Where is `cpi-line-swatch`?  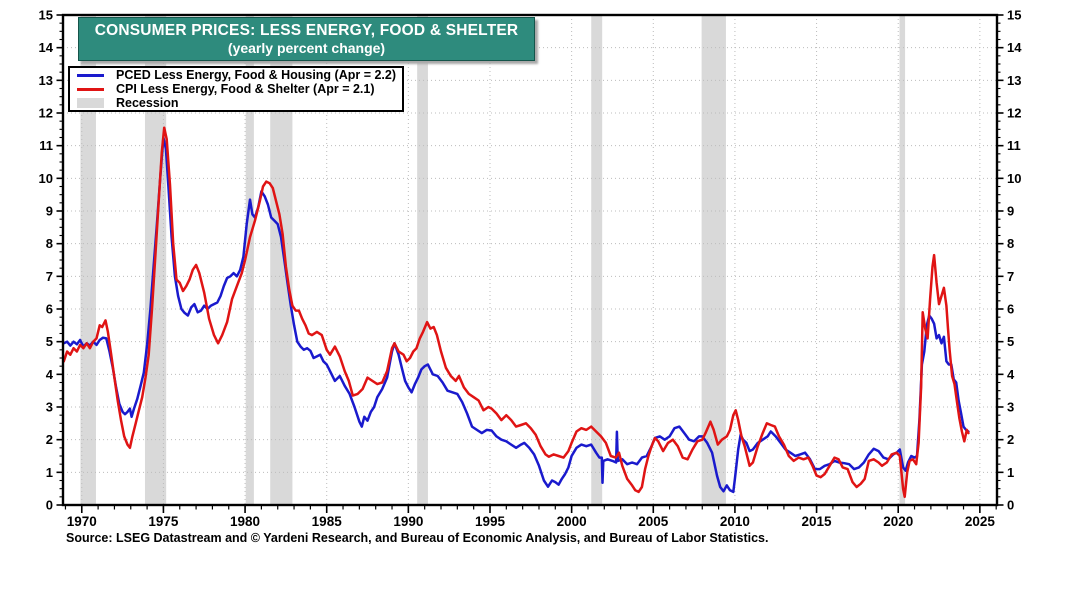 cpi-line-swatch is located at coordinates (90, 89).